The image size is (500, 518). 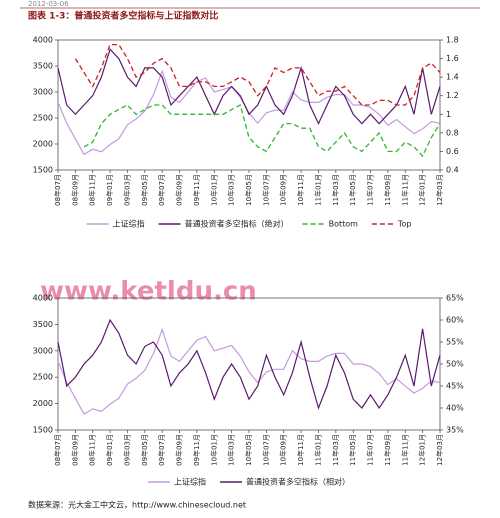 What do you see at coordinates (455, 364) in the screenshot?
I see `y2-tick-label: 50%` at bounding box center [455, 364].